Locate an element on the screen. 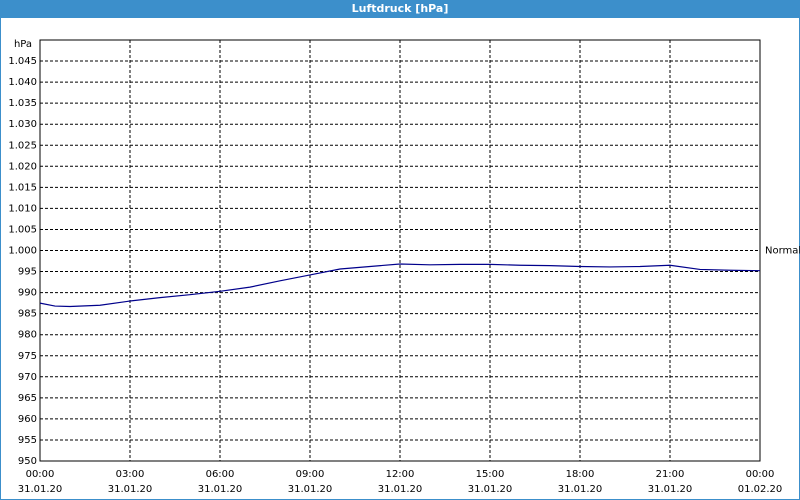 The height and width of the screenshot is (500, 800). y-tick-label: 1.025 is located at coordinates (22, 145).